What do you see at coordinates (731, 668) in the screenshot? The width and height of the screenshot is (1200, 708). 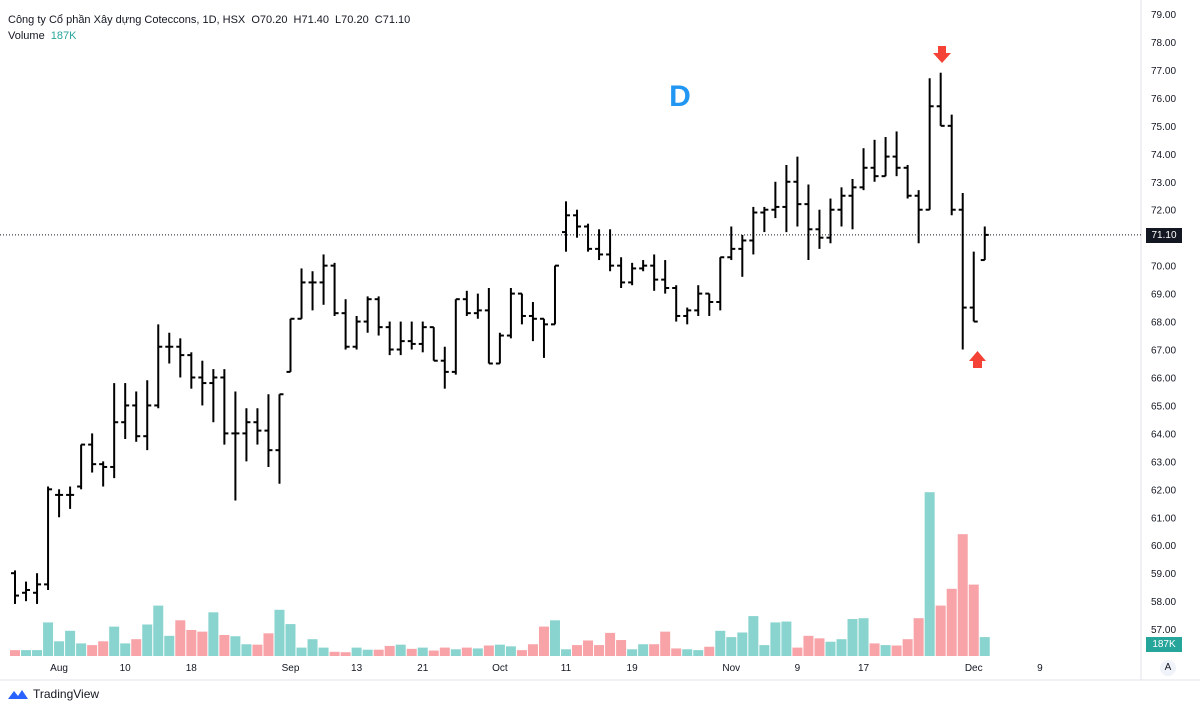 I see `x-tick-label: Nov` at bounding box center [731, 668].